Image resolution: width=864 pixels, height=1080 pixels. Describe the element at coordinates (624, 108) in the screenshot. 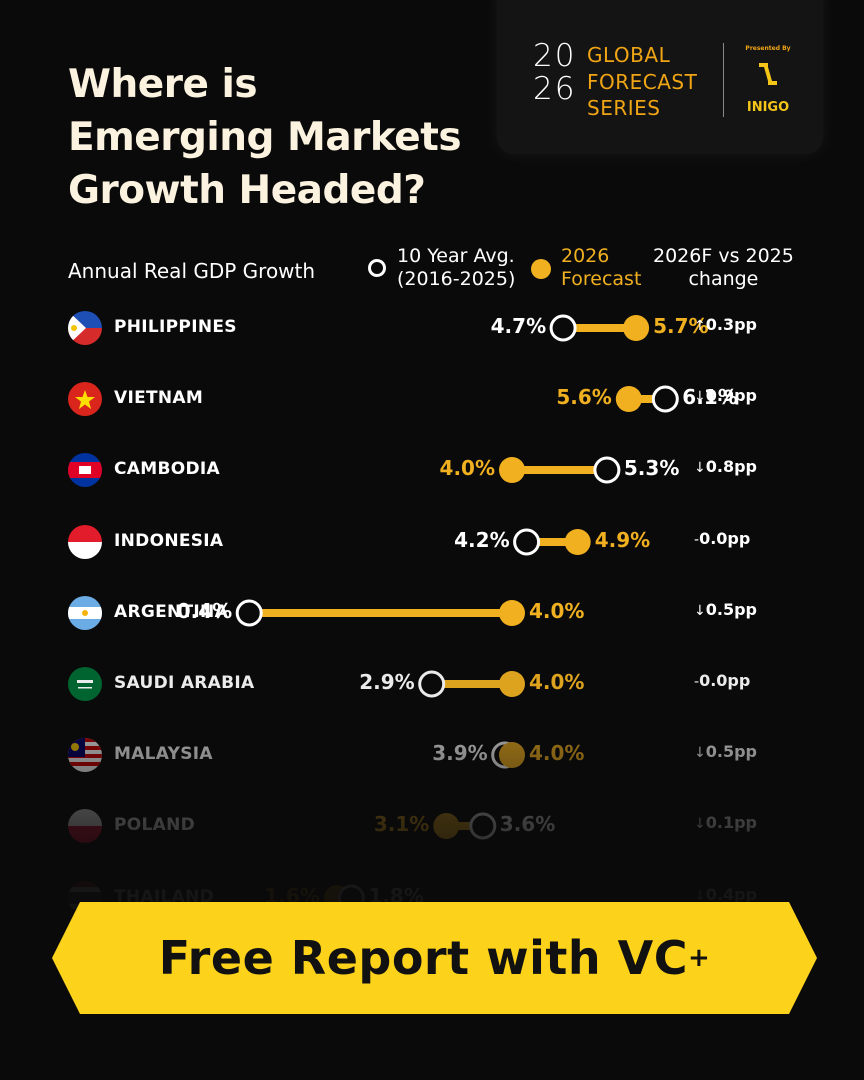

I see `series-line-3: SERIES` at that location.